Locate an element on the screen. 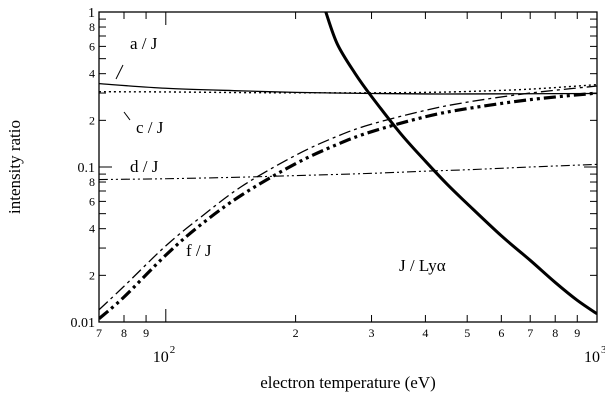  y-tick-label: 0.1 is located at coordinates (87, 168).